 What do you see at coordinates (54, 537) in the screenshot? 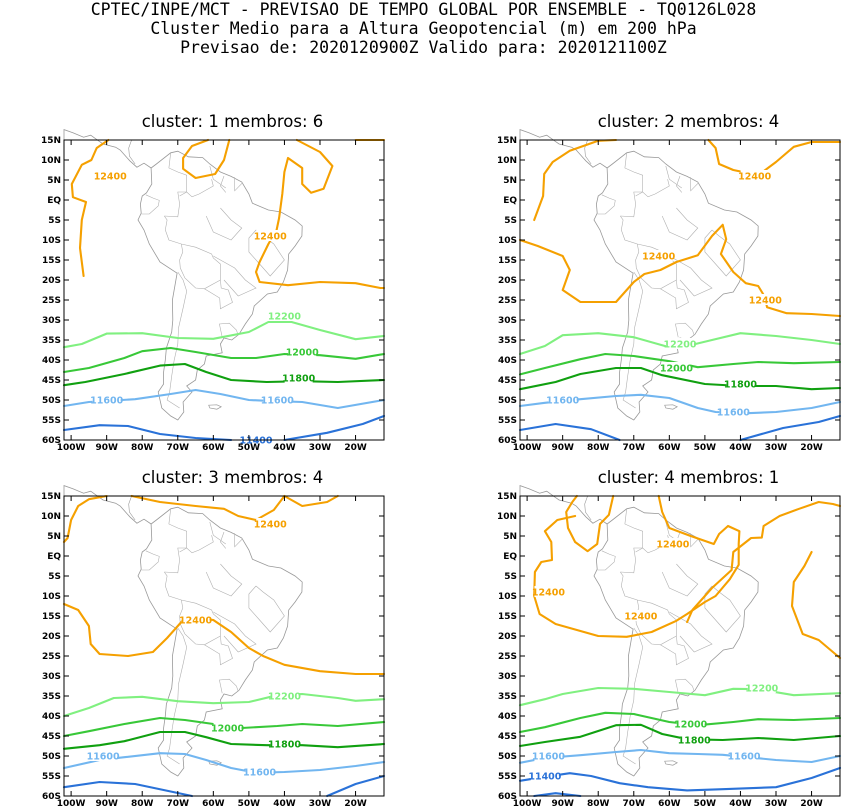
I see `lat-tick-label: 5N` at bounding box center [54, 537].